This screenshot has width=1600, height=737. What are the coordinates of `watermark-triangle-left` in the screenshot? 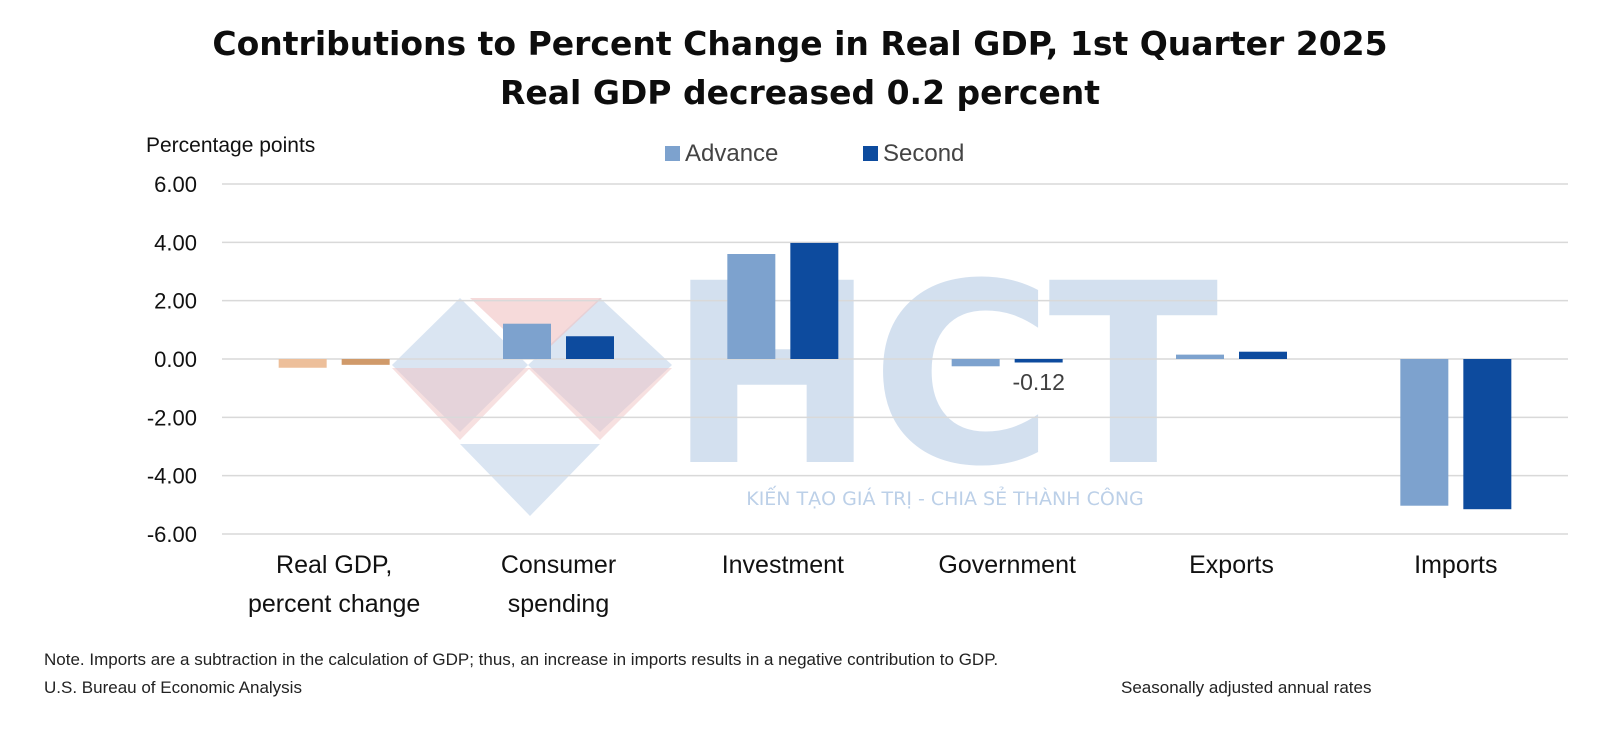 It's located at (461, 404).